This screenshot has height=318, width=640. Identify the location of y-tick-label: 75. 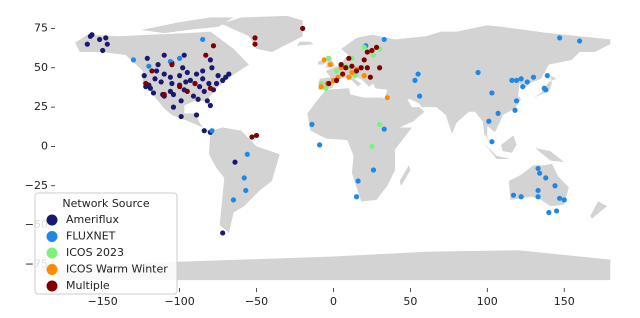
(41, 27).